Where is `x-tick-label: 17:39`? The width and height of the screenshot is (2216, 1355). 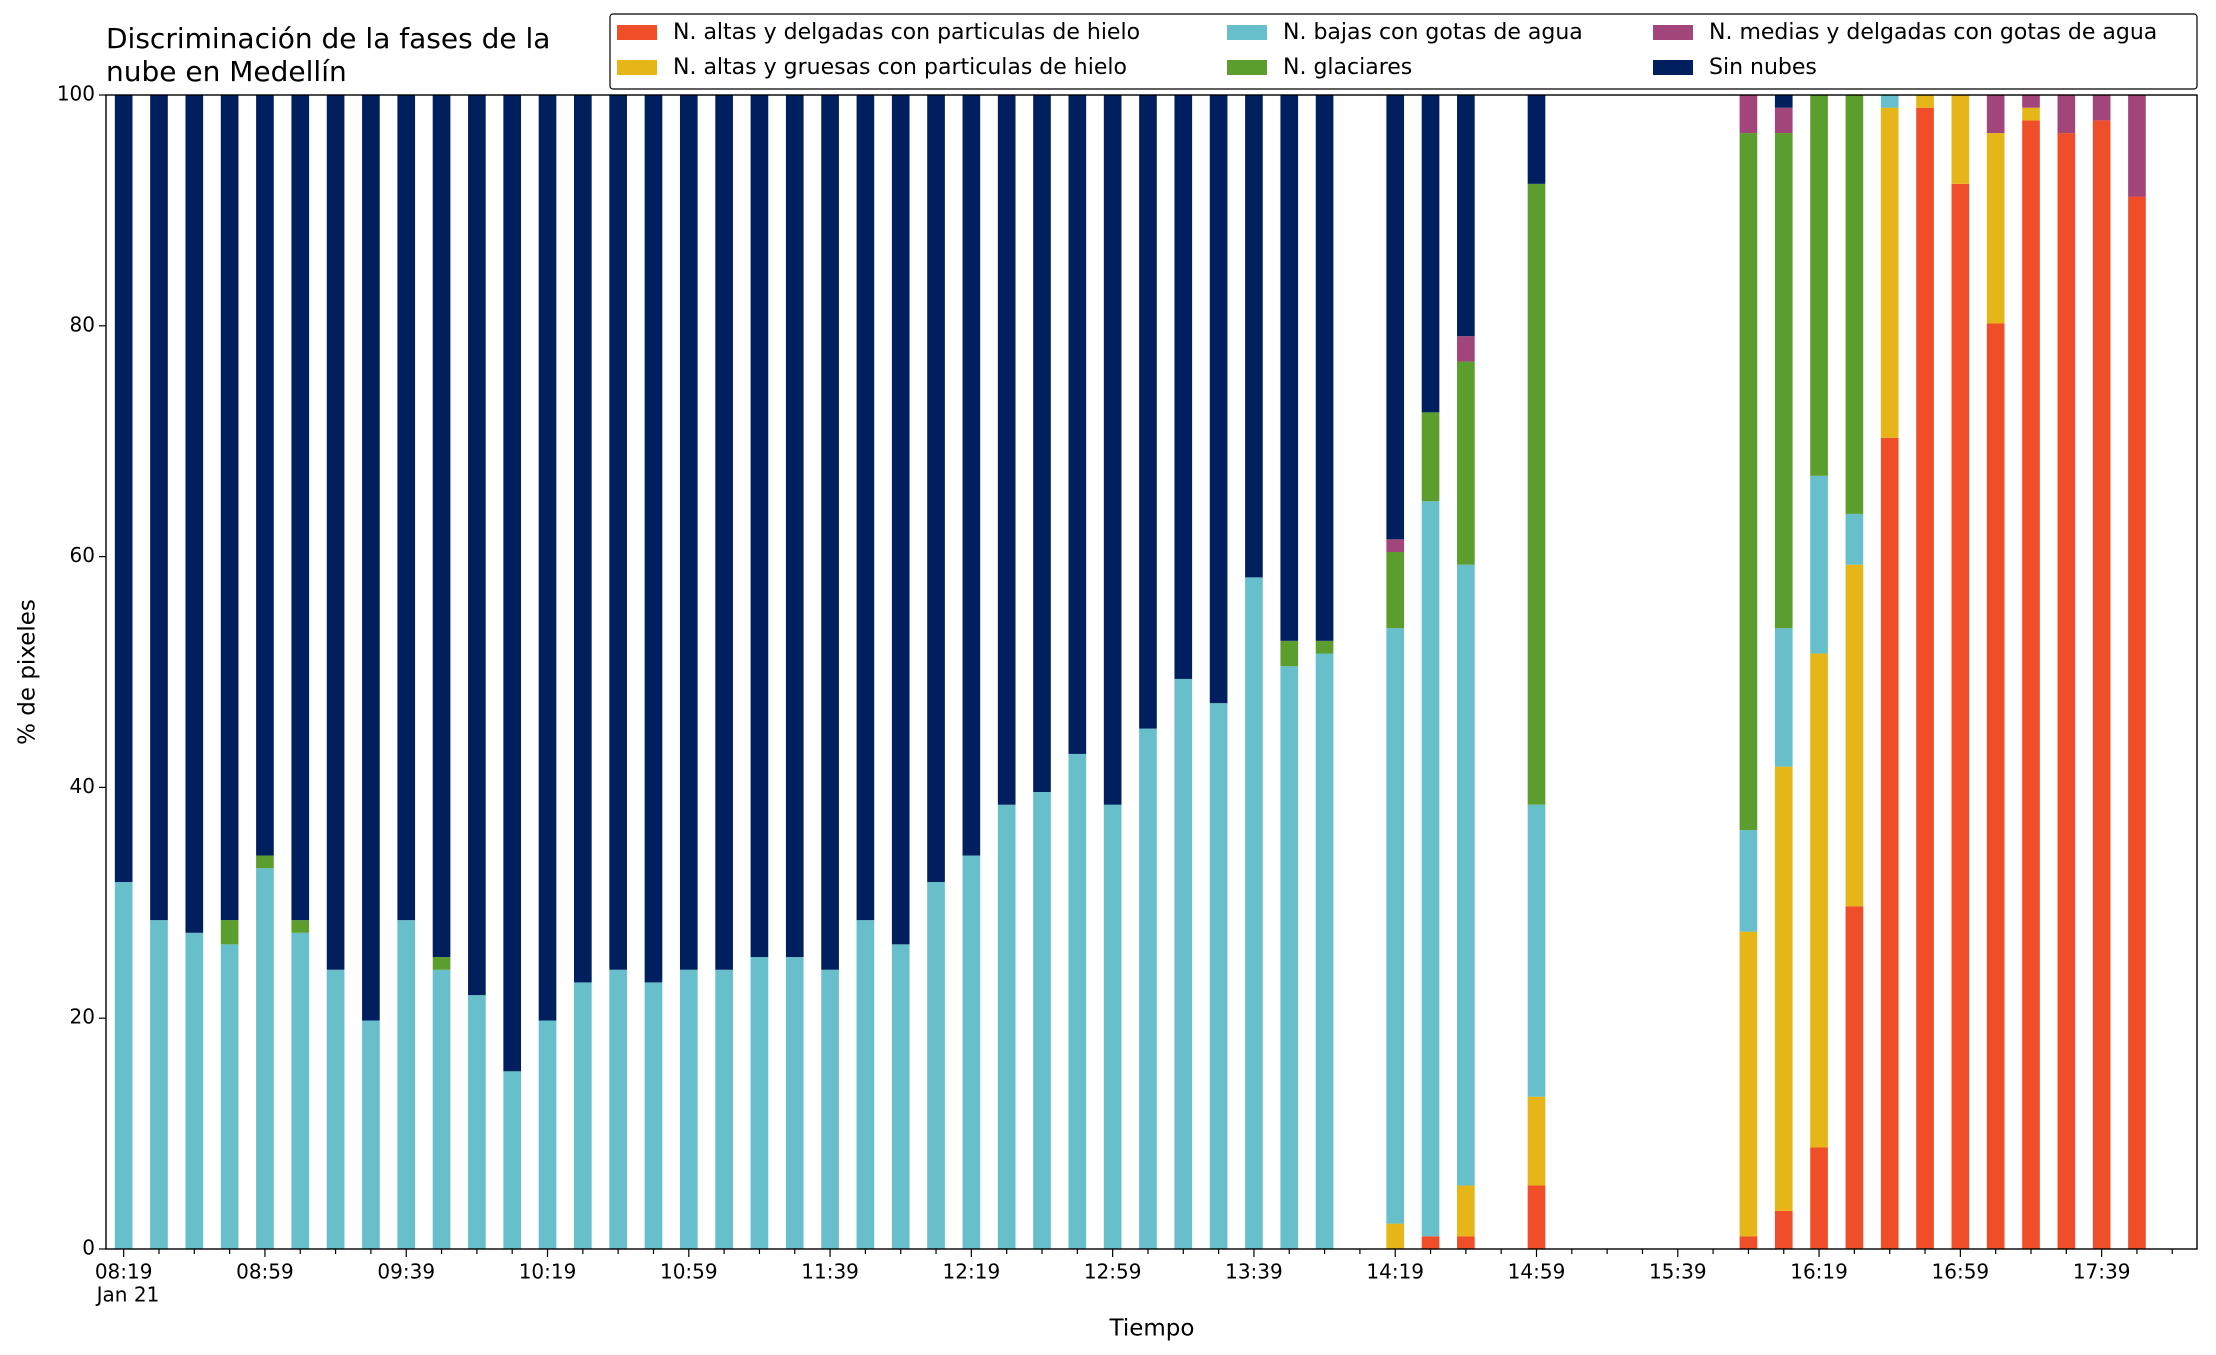 x-tick-label: 17:39 is located at coordinates (2102, 1272).